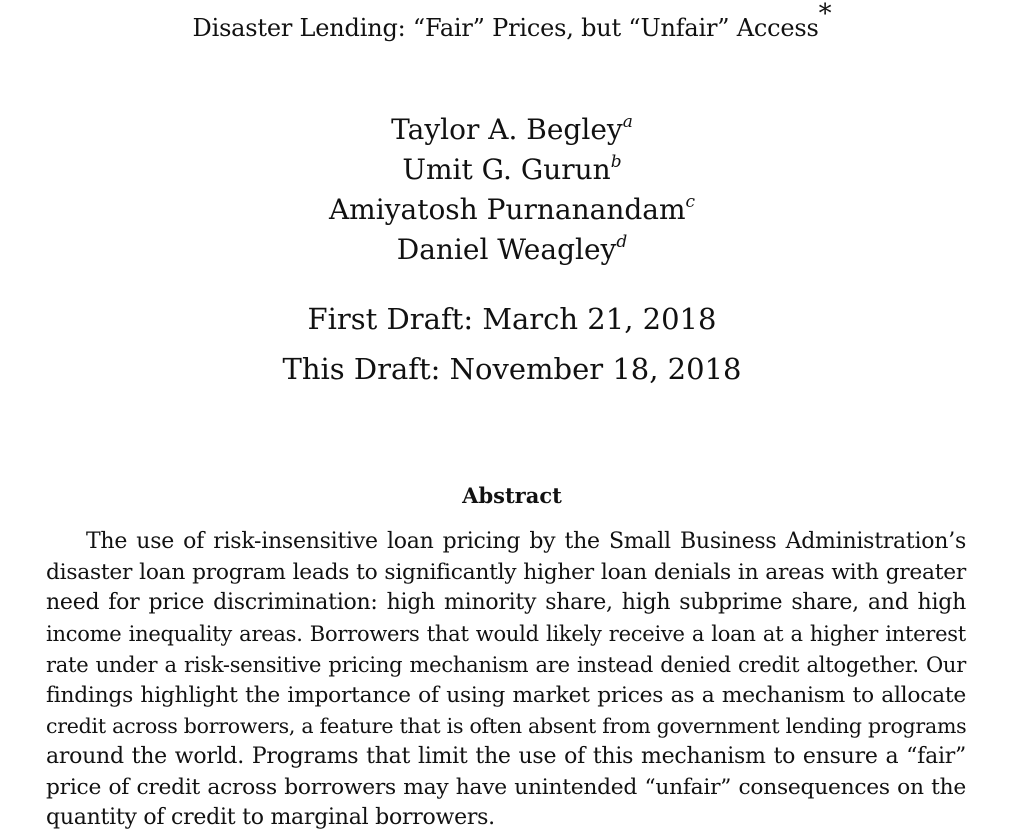  Describe the element at coordinates (512, 369) in the screenshot. I see `this-draft-date: This Draft: November 18, 2018` at that location.